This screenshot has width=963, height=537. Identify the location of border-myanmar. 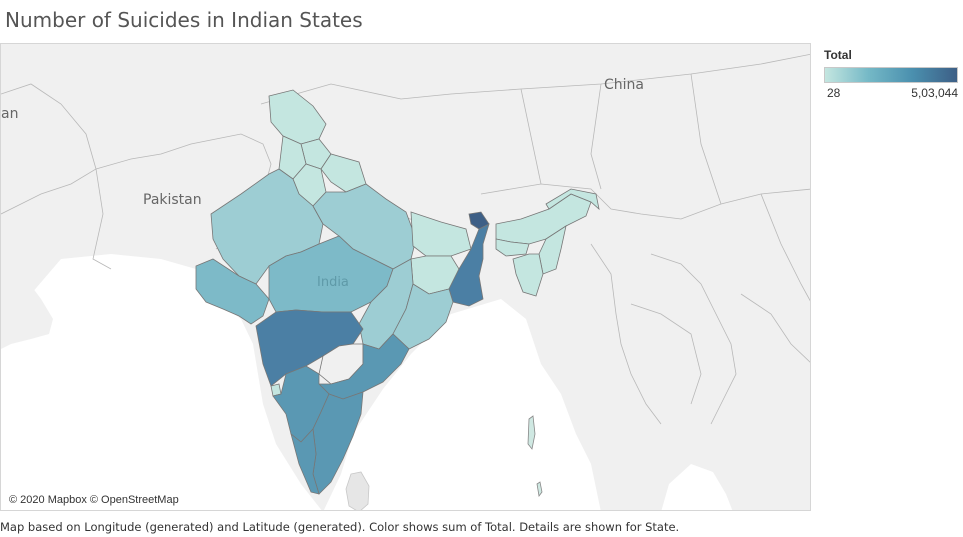
(626, 334).